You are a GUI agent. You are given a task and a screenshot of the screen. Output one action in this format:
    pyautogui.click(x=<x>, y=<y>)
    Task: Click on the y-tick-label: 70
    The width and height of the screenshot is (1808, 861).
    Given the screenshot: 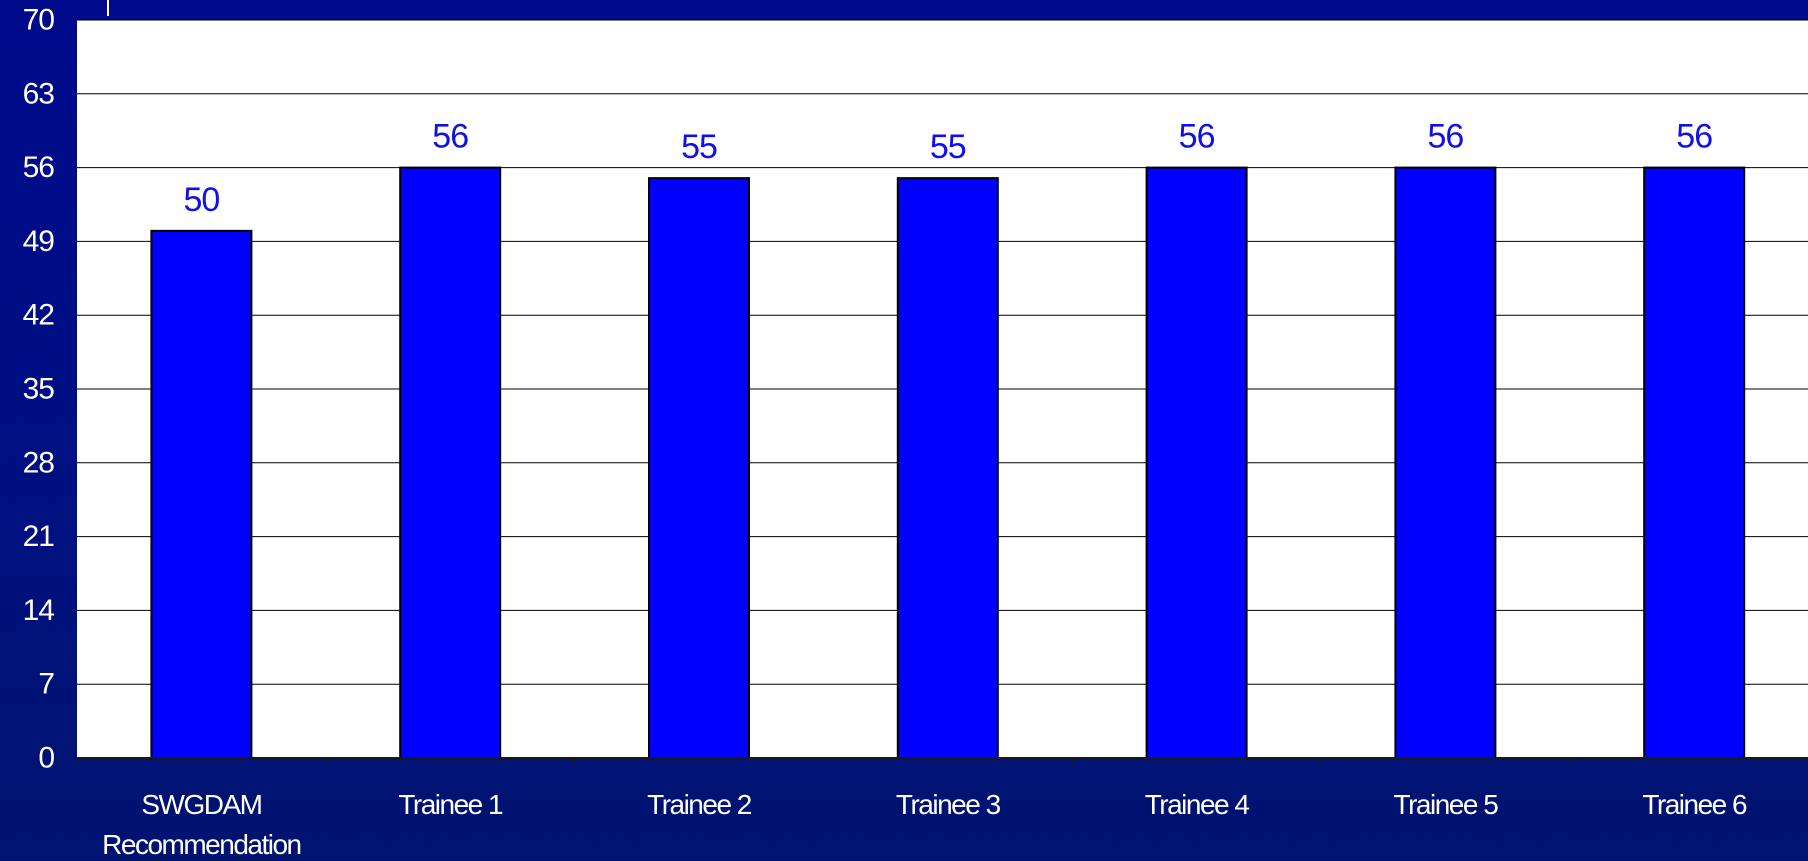 What is the action you would take?
    pyautogui.click(x=39, y=20)
    